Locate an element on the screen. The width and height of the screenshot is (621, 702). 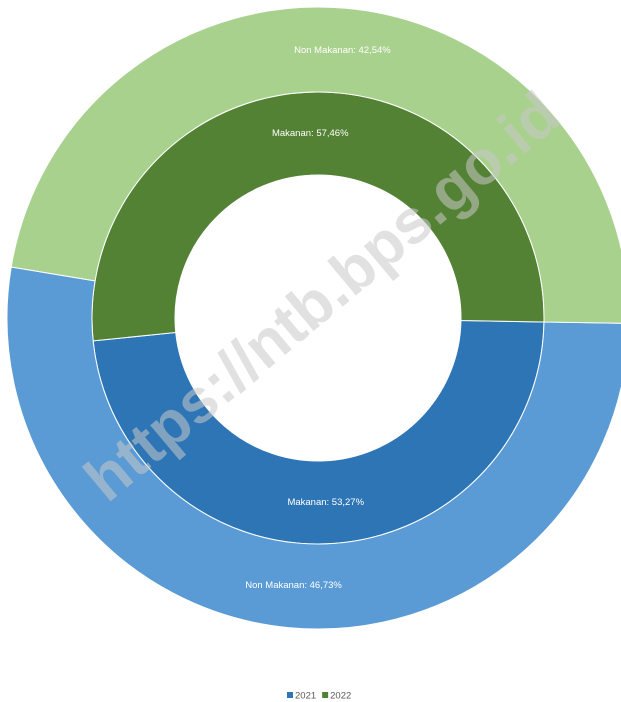
data-label: Makanan: 53,27% is located at coordinates (325, 502).